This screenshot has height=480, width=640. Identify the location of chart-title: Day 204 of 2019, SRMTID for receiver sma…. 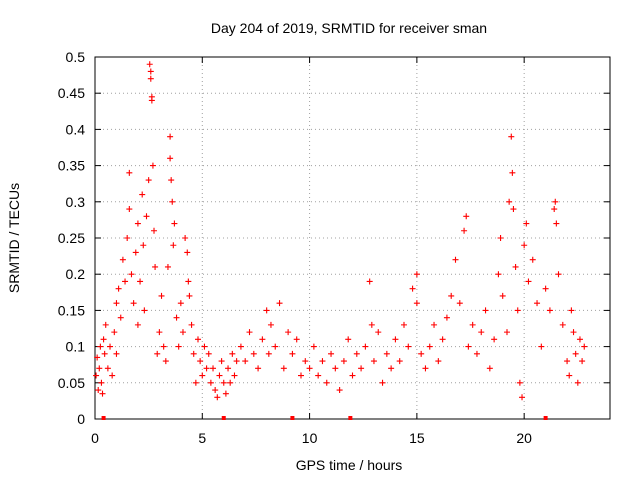
(349, 28).